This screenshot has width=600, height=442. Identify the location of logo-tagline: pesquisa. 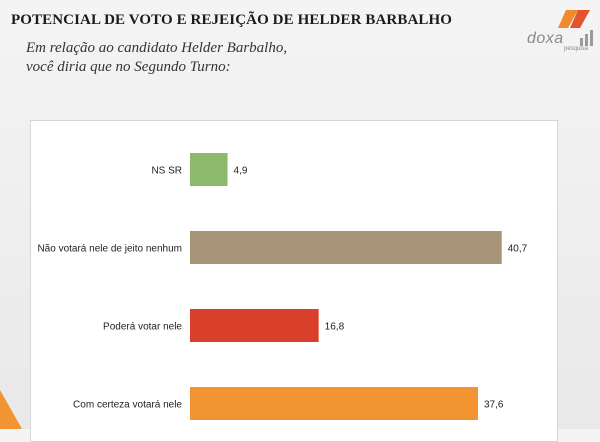
(576, 49).